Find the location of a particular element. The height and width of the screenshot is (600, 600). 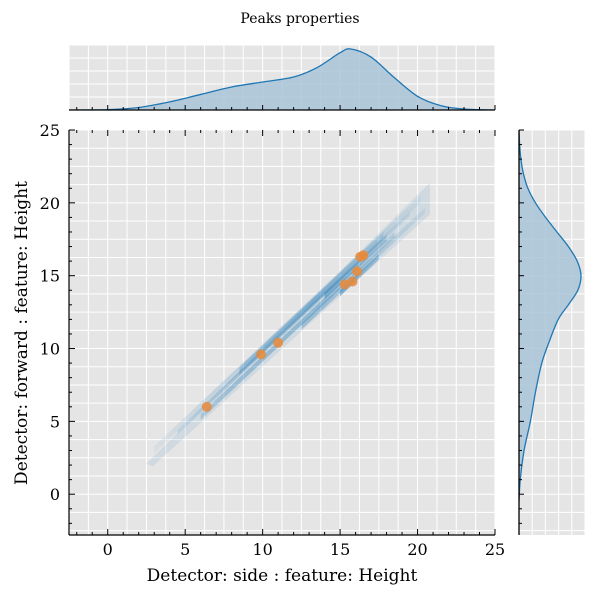

x-marginal-density-line is located at coordinates (282, 79).